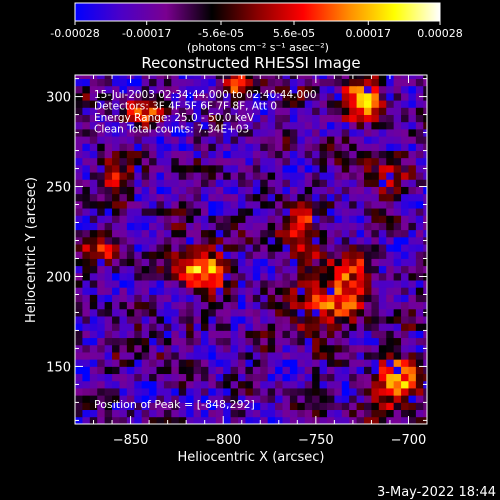  Describe the element at coordinates (174, 118) in the screenshot. I see `annotation-line: Energy Range: 25.0 - 50.0 keV` at that location.